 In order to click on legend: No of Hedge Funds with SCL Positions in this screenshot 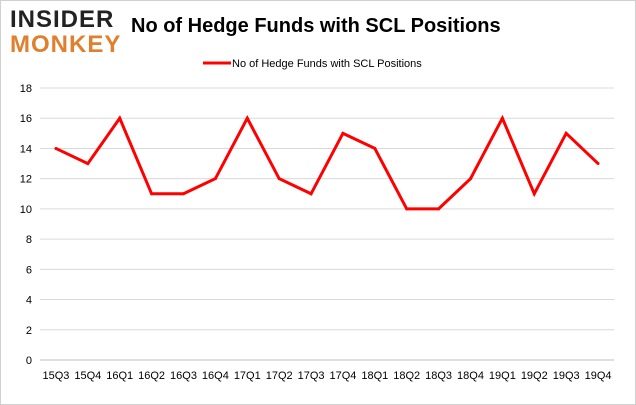, I will do `click(312, 64)`.